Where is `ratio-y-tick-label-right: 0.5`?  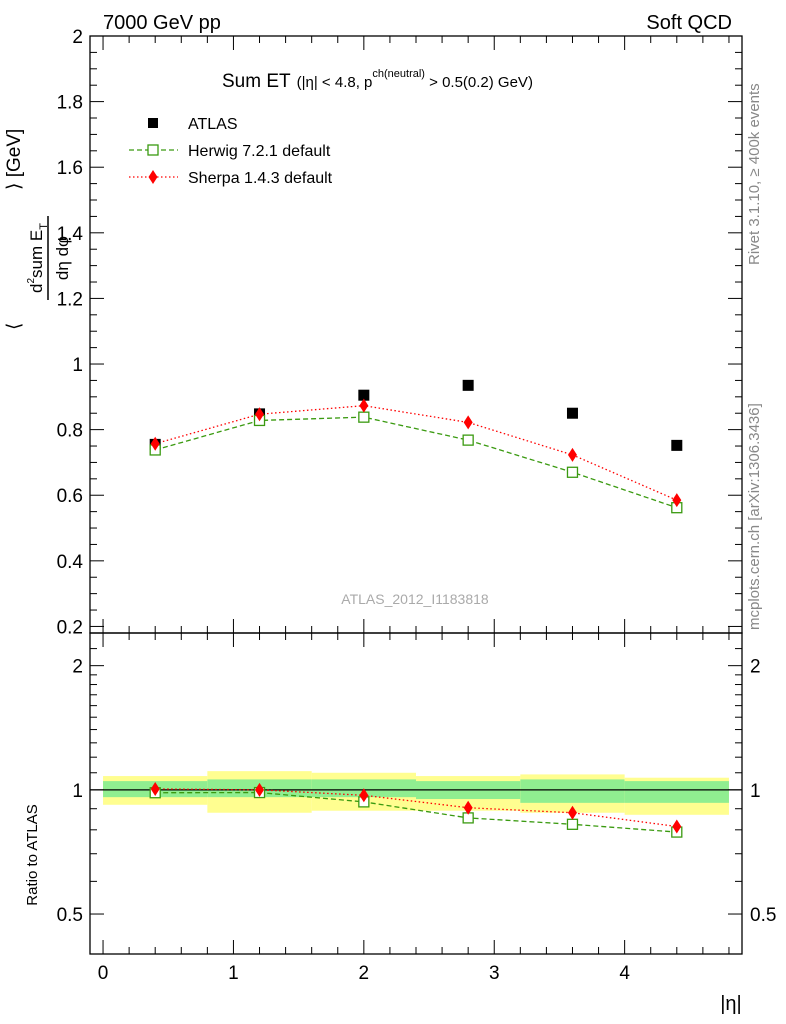
ratio-y-tick-label-right: 0.5 is located at coordinates (763, 915).